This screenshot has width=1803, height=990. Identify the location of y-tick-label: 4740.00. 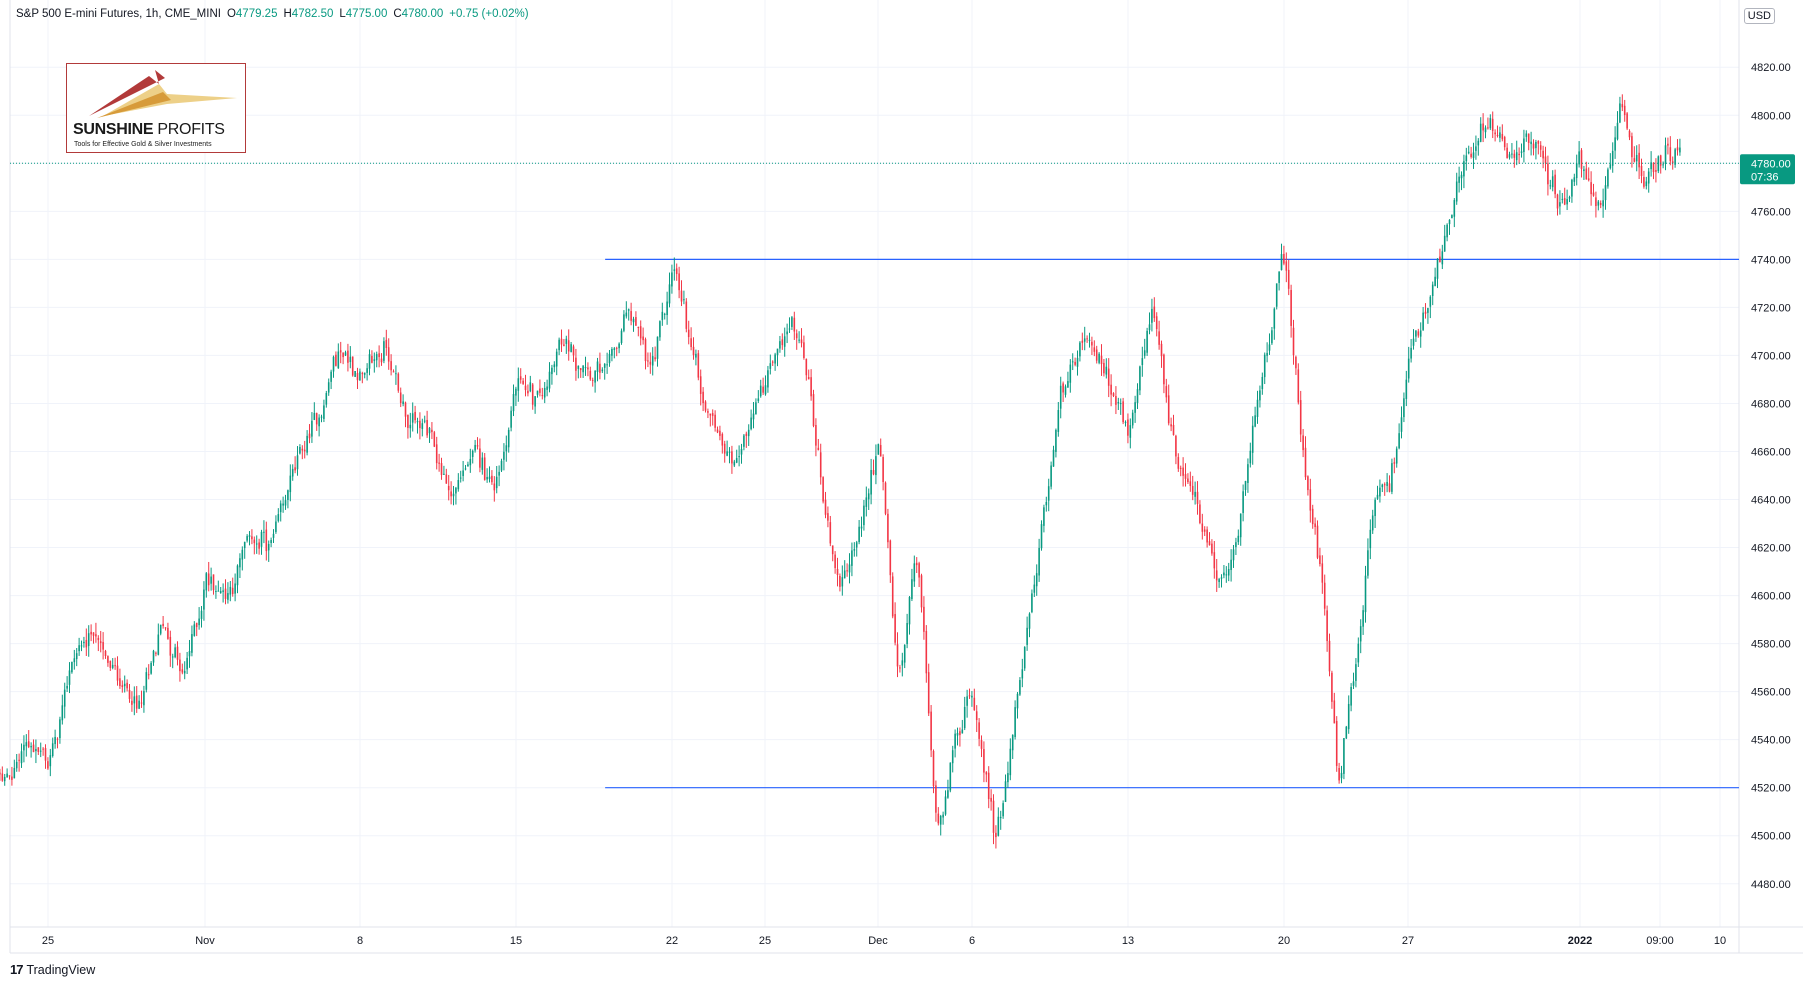
(1771, 260).